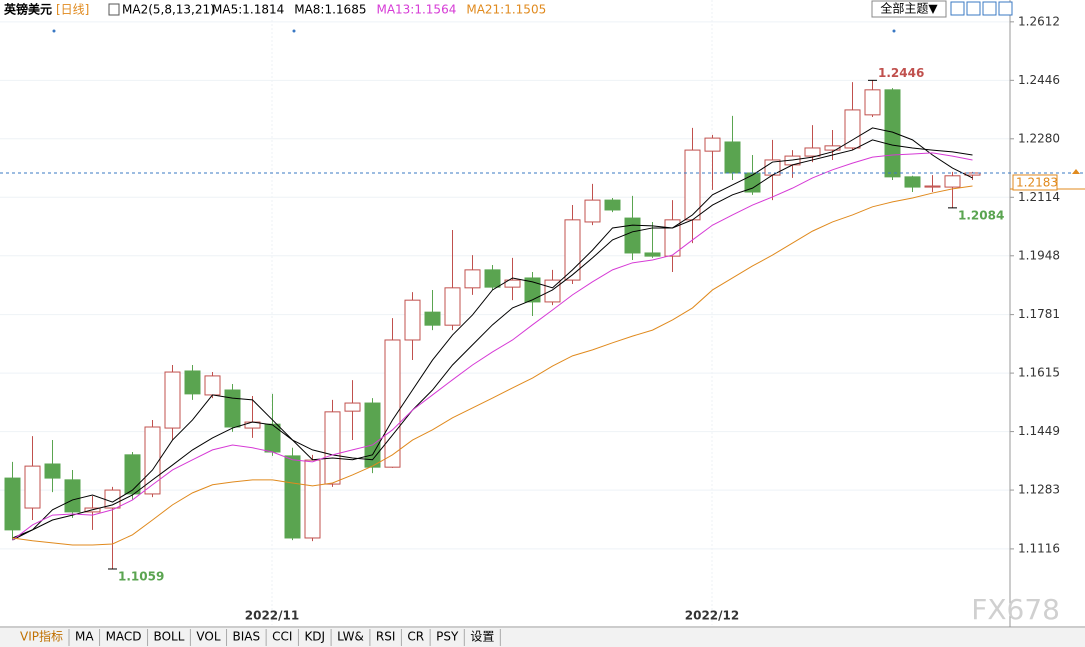  I want to click on y-tick-label: 1.1449, so click(1039, 431).